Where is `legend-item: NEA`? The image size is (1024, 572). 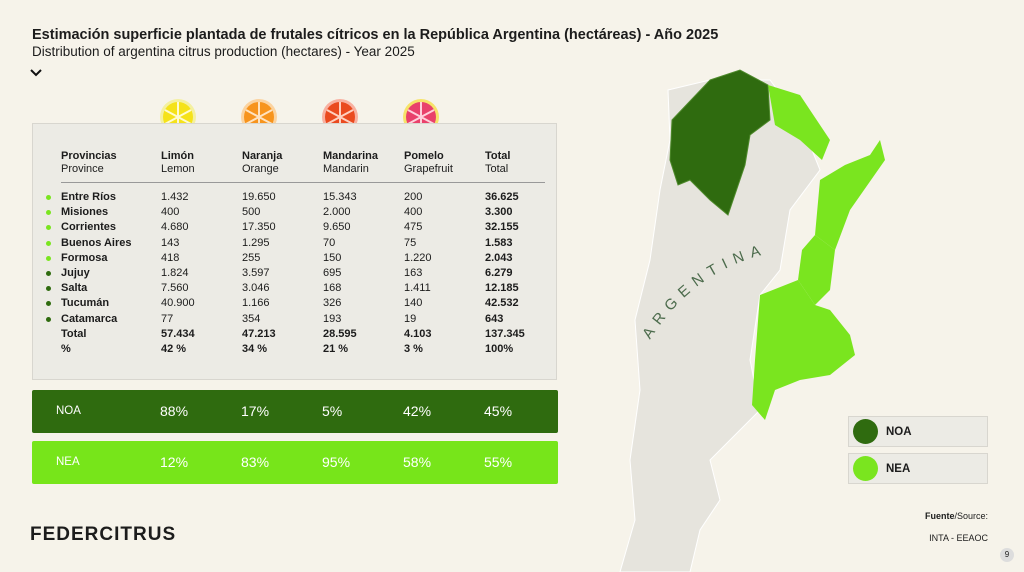 legend-item: NEA is located at coordinates (918, 468).